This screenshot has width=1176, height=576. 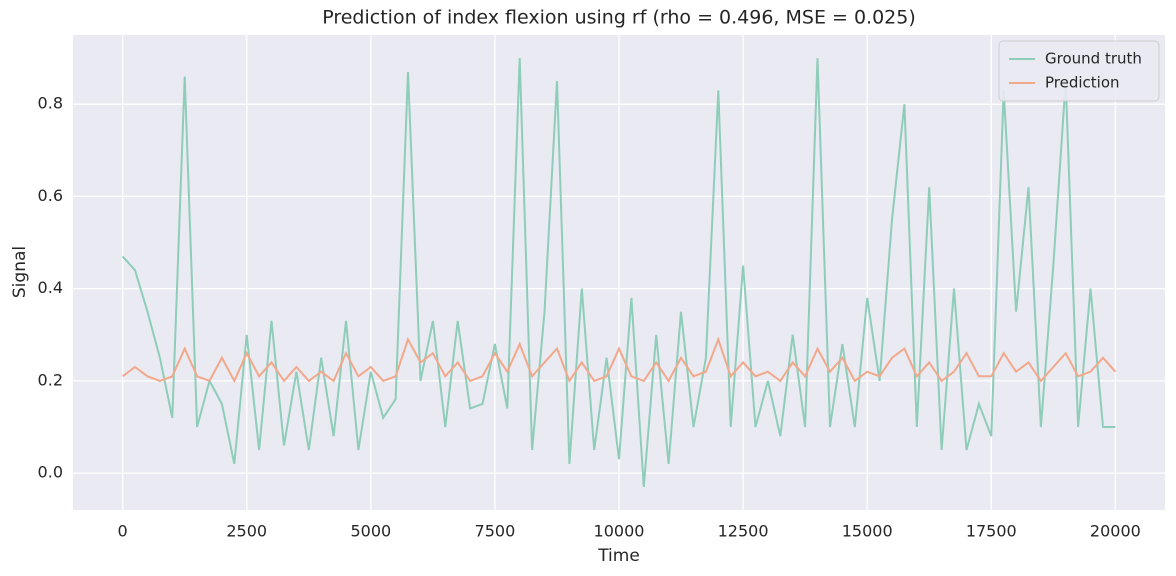 What do you see at coordinates (370, 531) in the screenshot?
I see `x-tick-label: 5000` at bounding box center [370, 531].